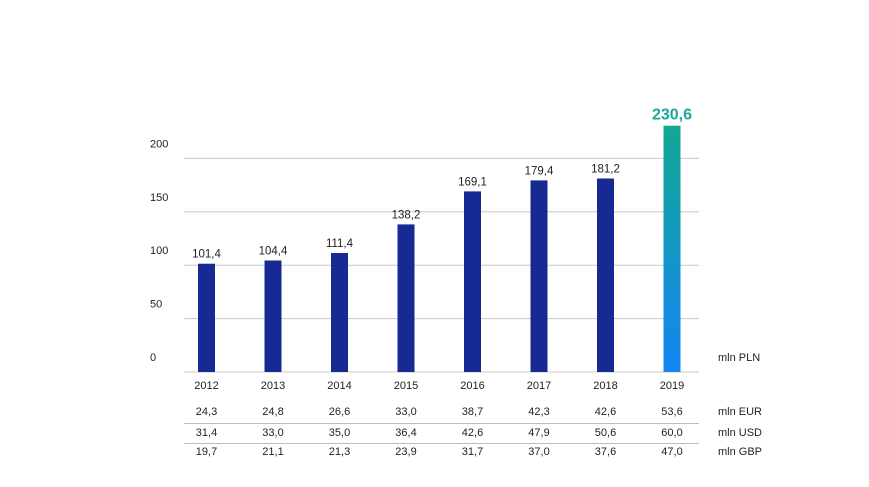  What do you see at coordinates (740, 412) in the screenshot?
I see `table-unit-label: mln EUR` at bounding box center [740, 412].